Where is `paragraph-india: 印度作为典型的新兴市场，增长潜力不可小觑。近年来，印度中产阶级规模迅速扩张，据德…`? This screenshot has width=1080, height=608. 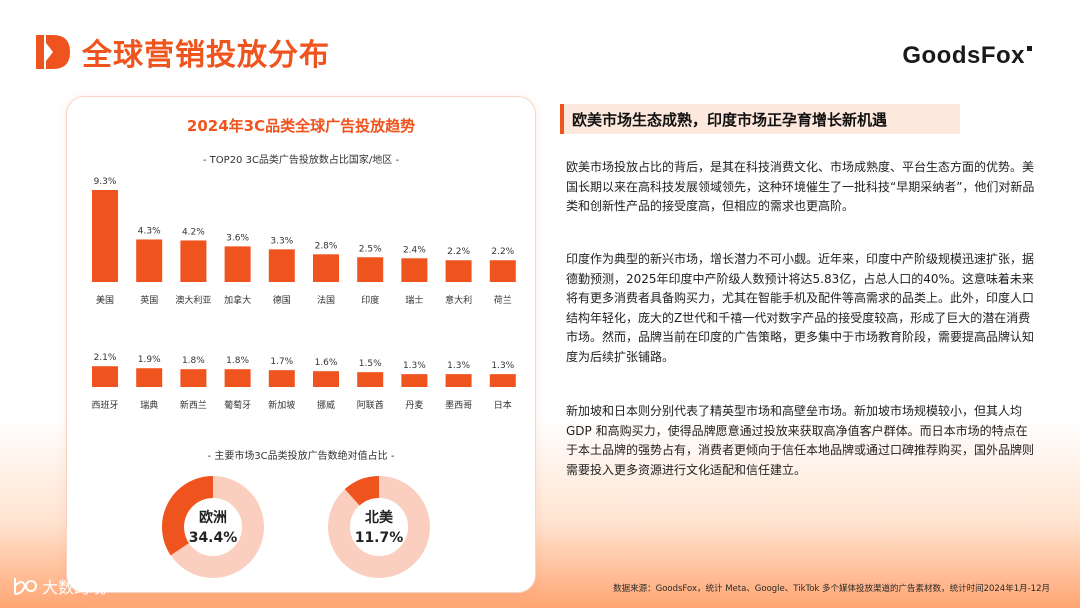 paragraph-india: 印度作为典型的新兴市场，增长潜力不可小觑。近年来，印度中产阶级规模迅速扩张，据德… is located at coordinates (800, 308).